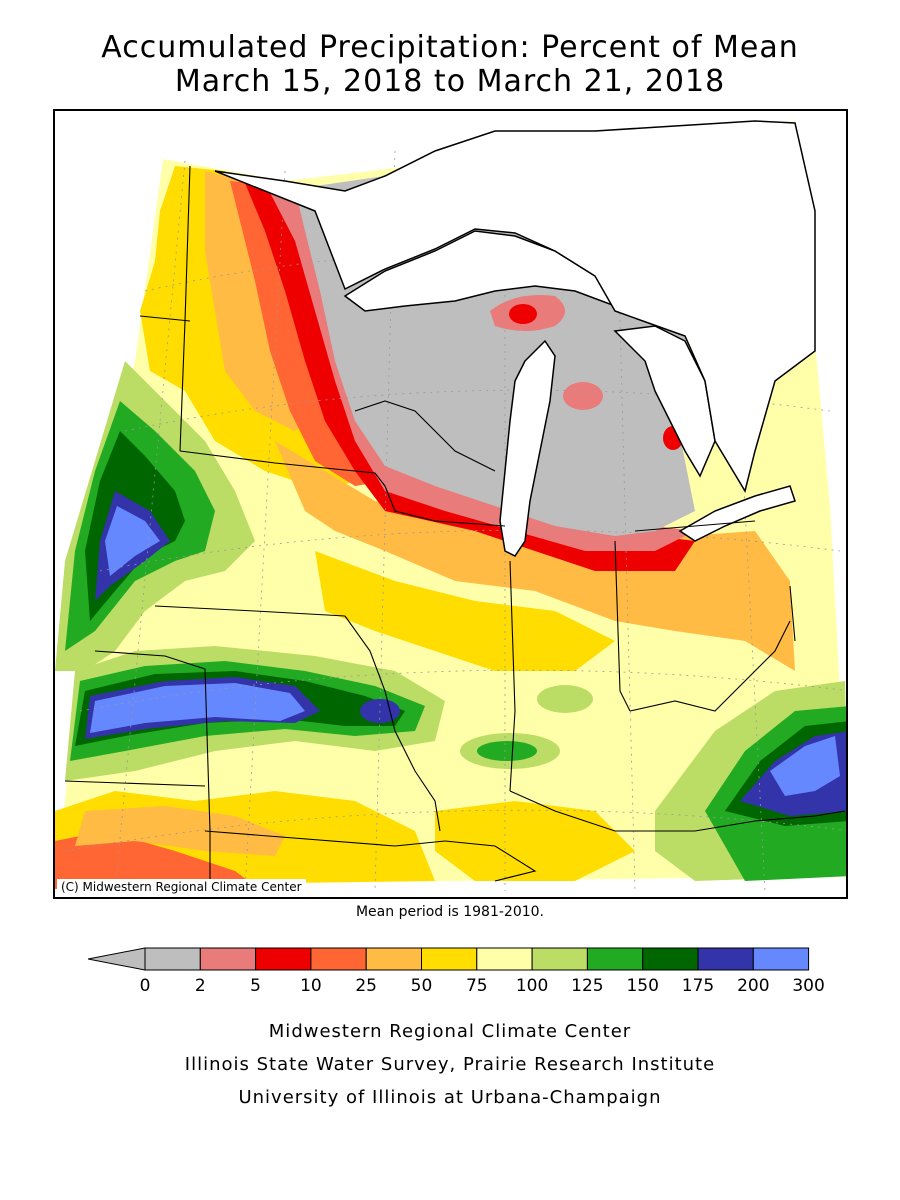  Describe the element at coordinates (805, 766) in the screenshot. I see `region-200-300-southeast` at that location.